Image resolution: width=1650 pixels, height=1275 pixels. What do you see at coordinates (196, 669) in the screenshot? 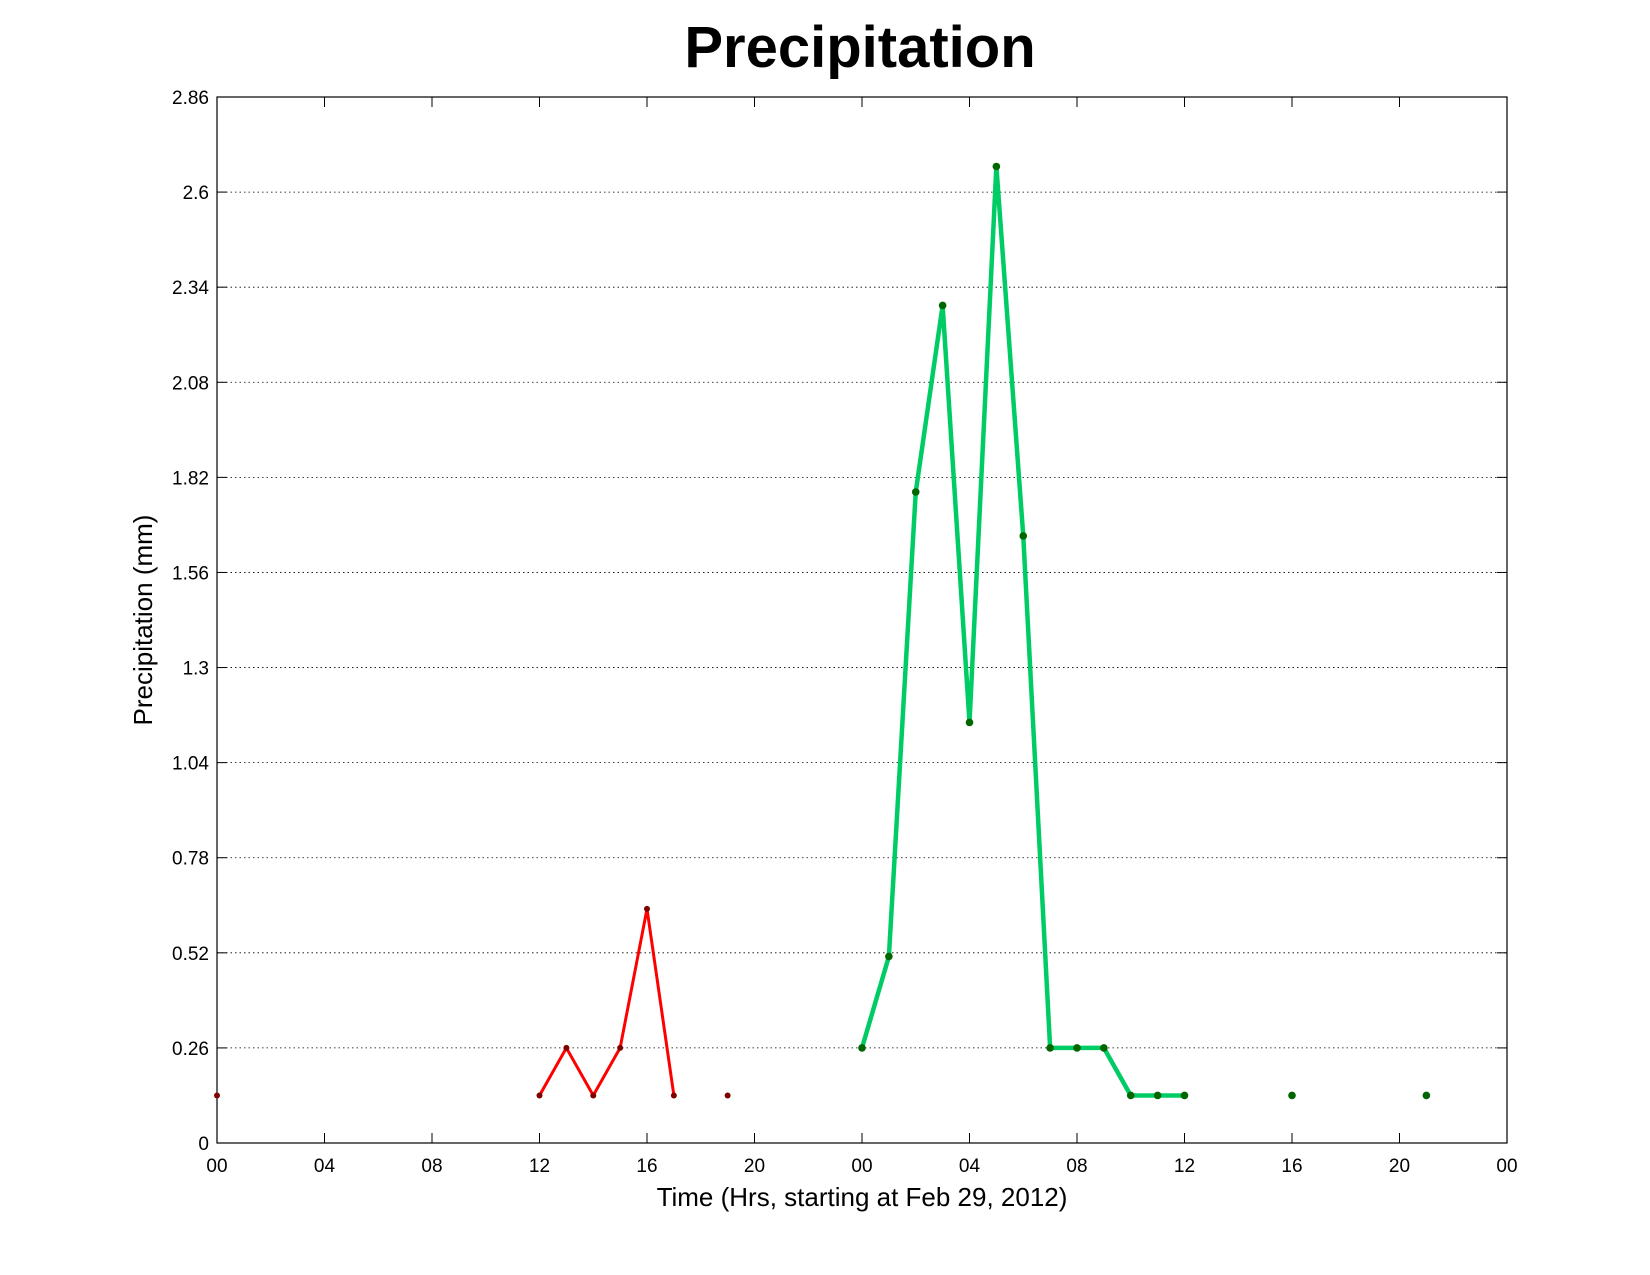
I see `y-tick-label: 1.3` at bounding box center [196, 669].